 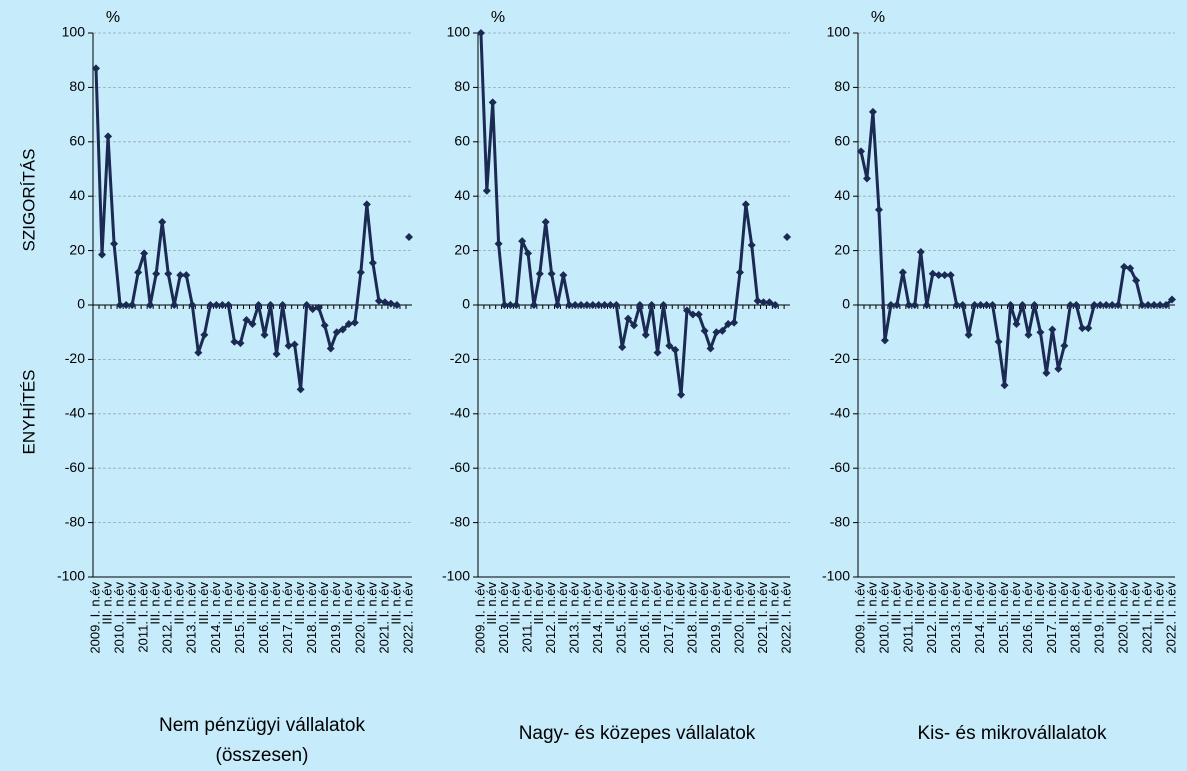 What do you see at coordinates (637, 733) in the screenshot?
I see `panel-title: Nagy- és közepes vállalatok` at bounding box center [637, 733].